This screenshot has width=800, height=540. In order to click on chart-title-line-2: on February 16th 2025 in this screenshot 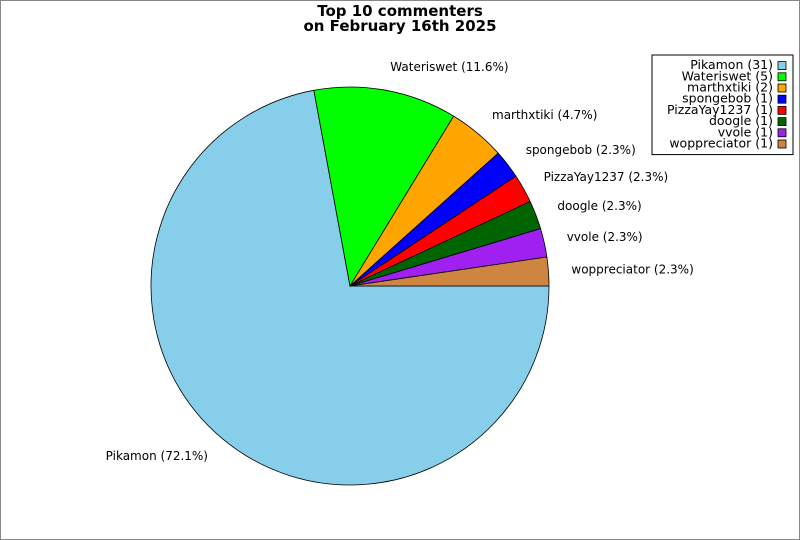, I will do `click(399, 26)`.